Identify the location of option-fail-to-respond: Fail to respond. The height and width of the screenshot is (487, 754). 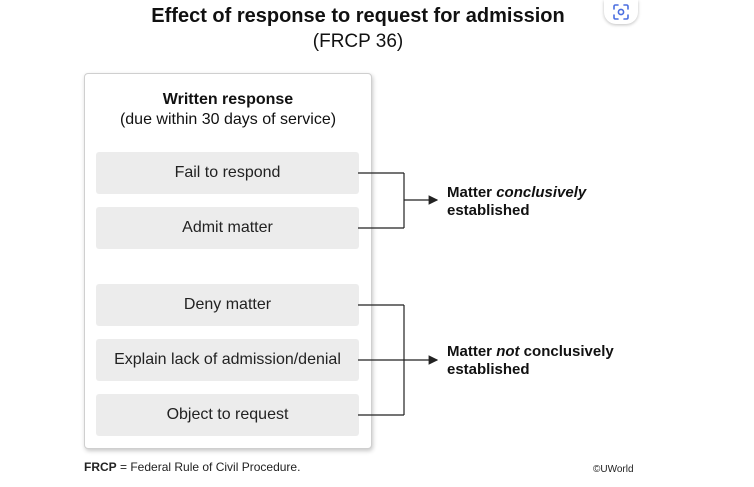
(227, 173).